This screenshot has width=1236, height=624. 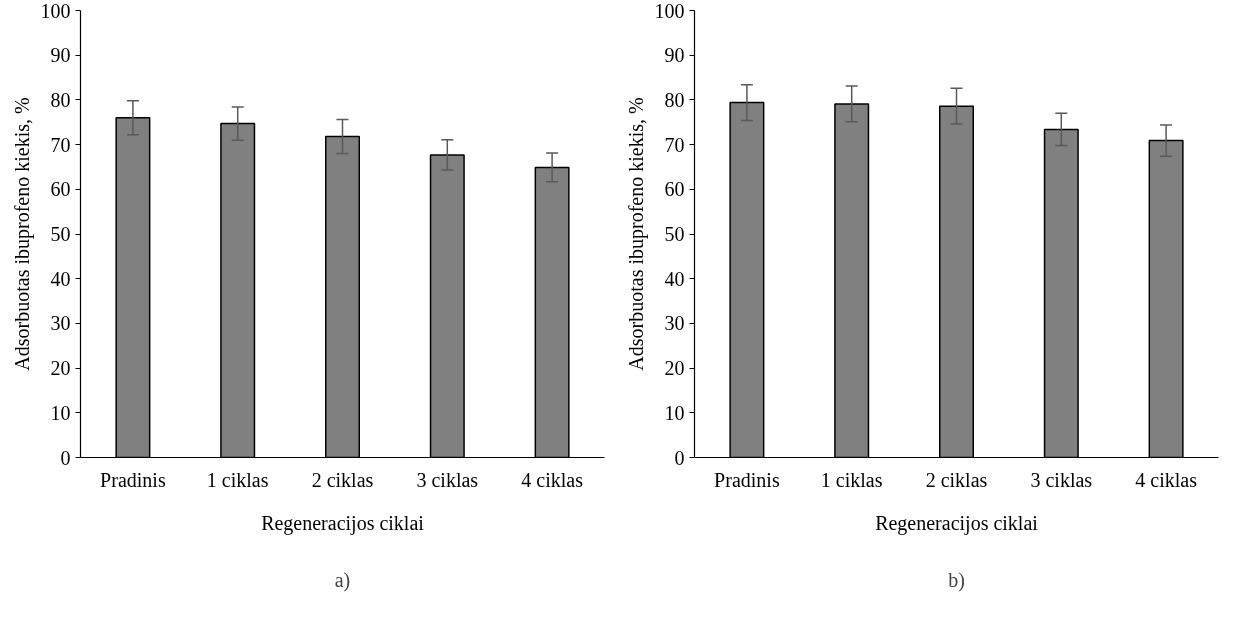 I want to click on text: a), so click(x=342, y=580).